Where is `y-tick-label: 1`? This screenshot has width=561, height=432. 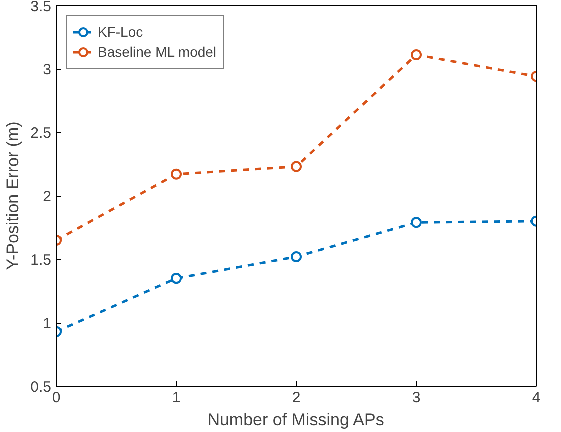 y-tick-label: 1 is located at coordinates (47, 324).